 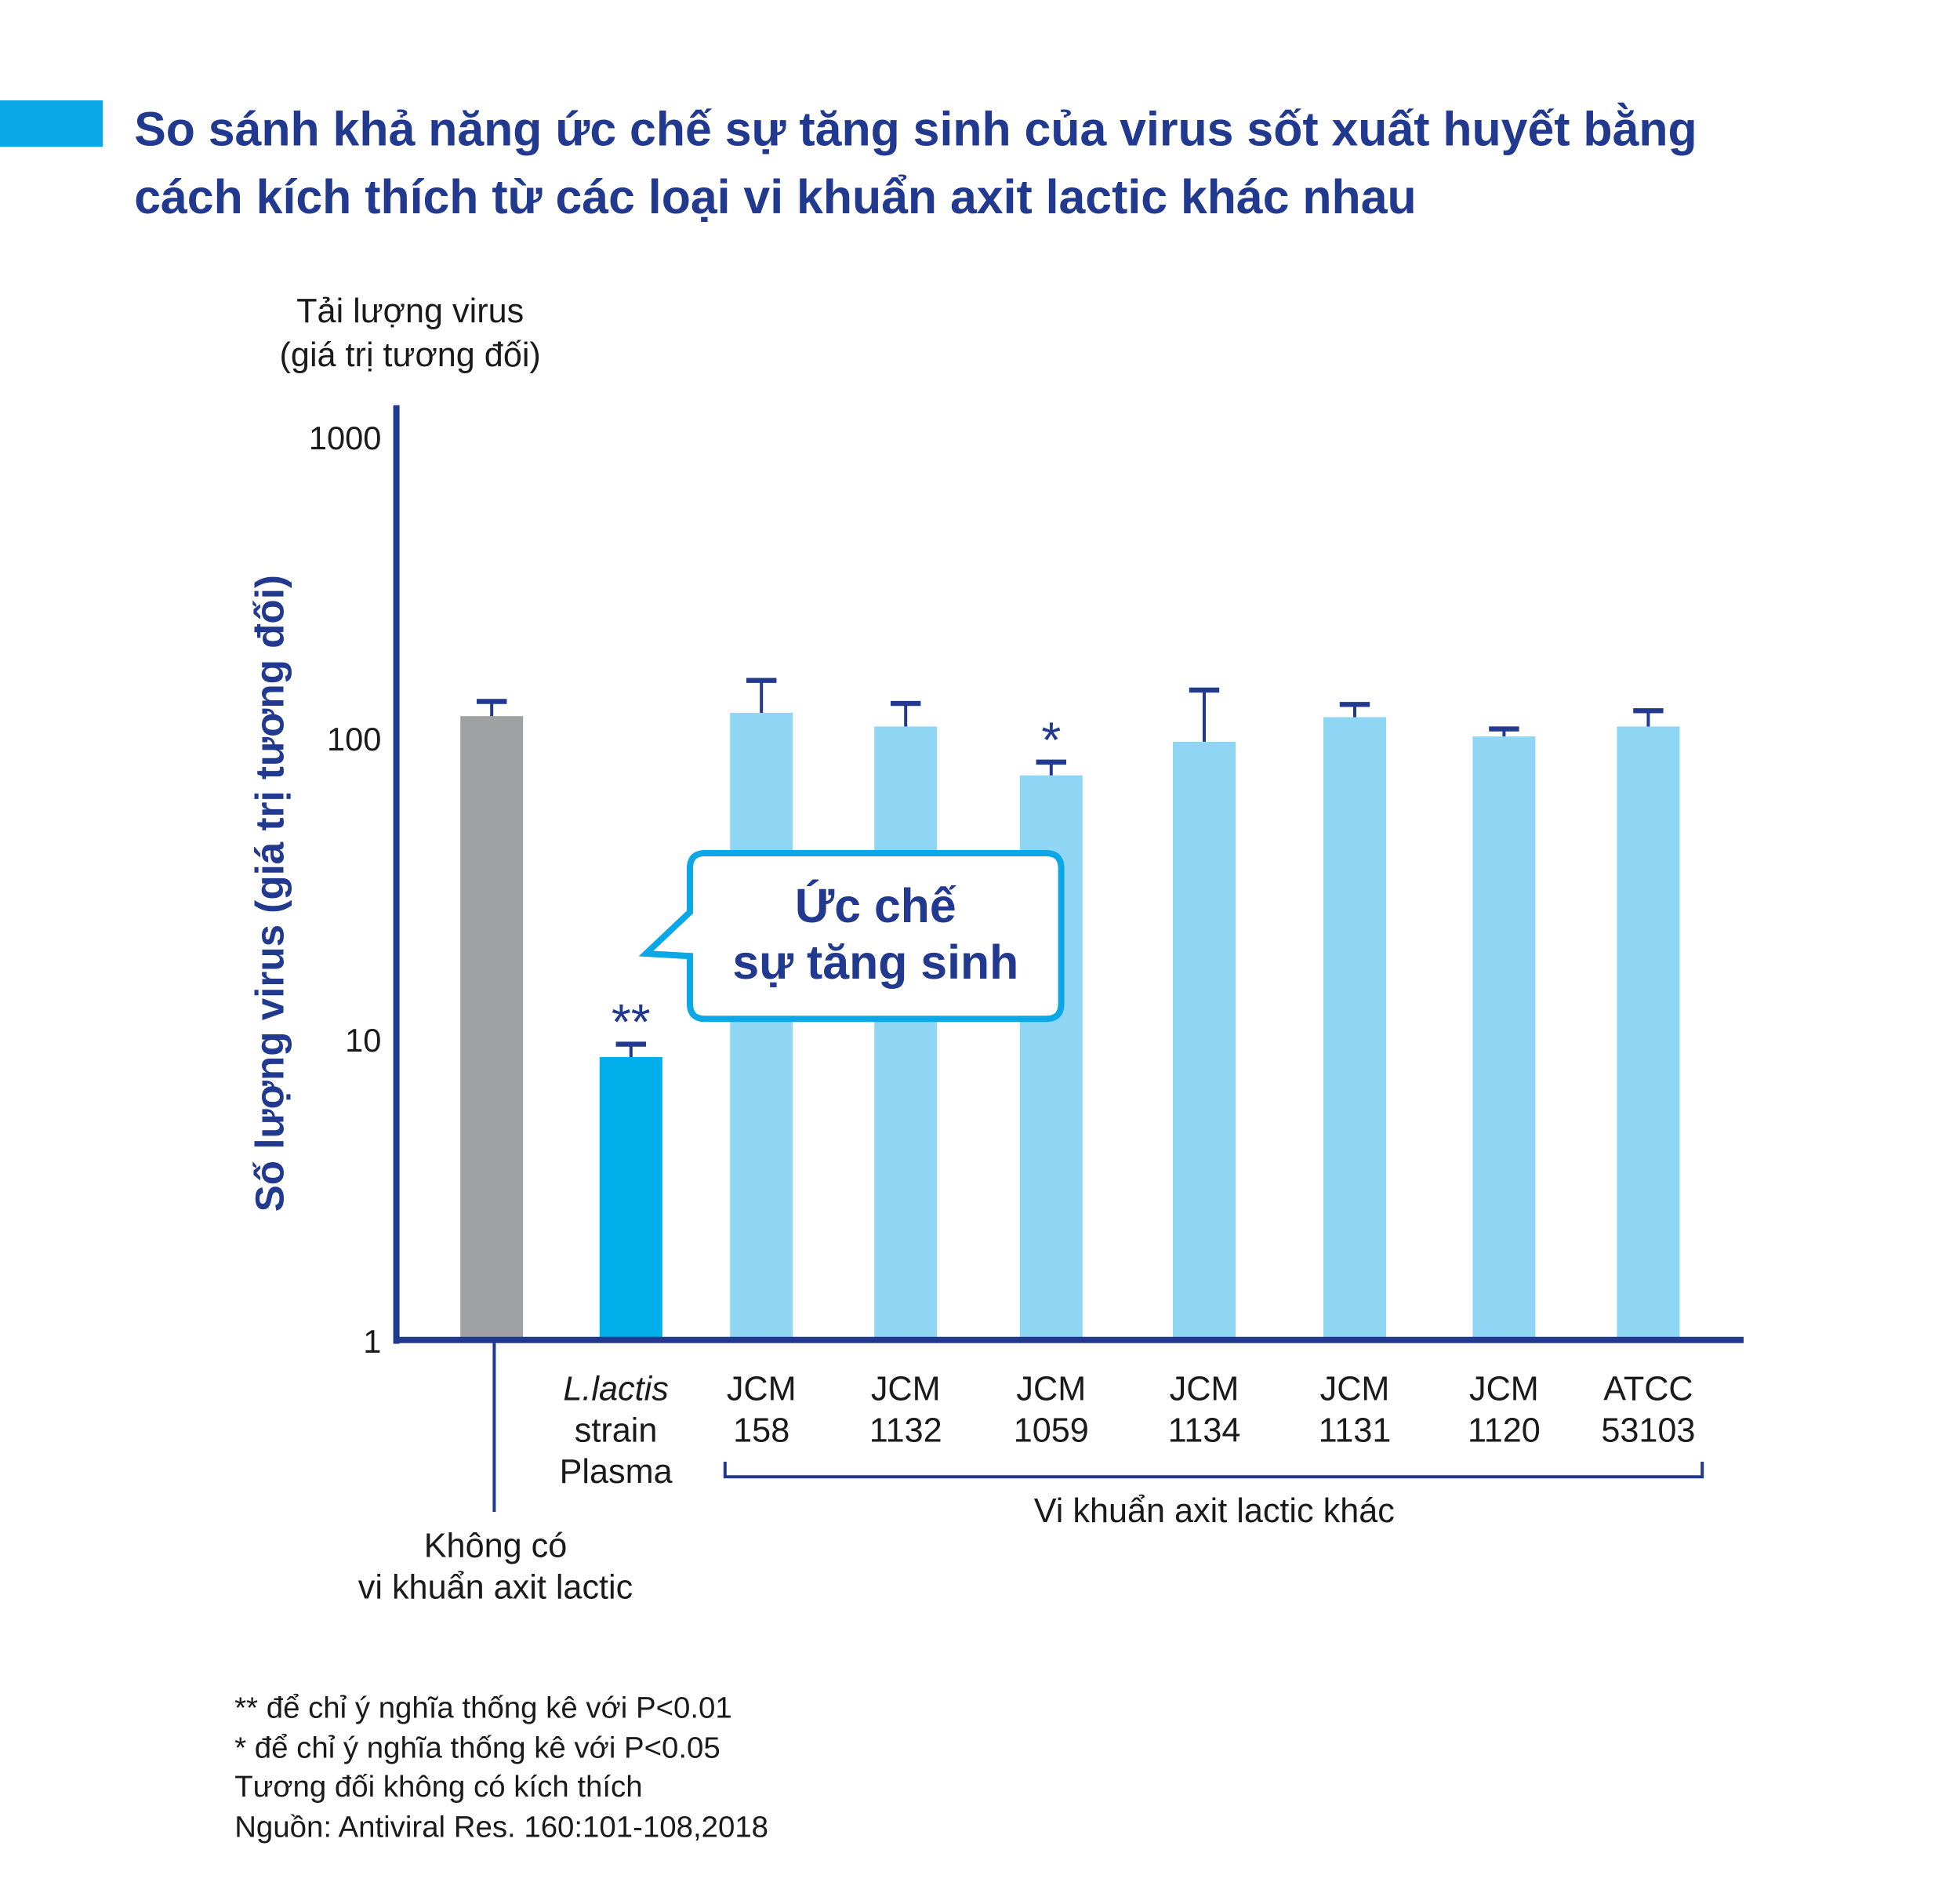 What do you see at coordinates (1051, 1431) in the screenshot?
I see `x-tick-label: 1059` at bounding box center [1051, 1431].